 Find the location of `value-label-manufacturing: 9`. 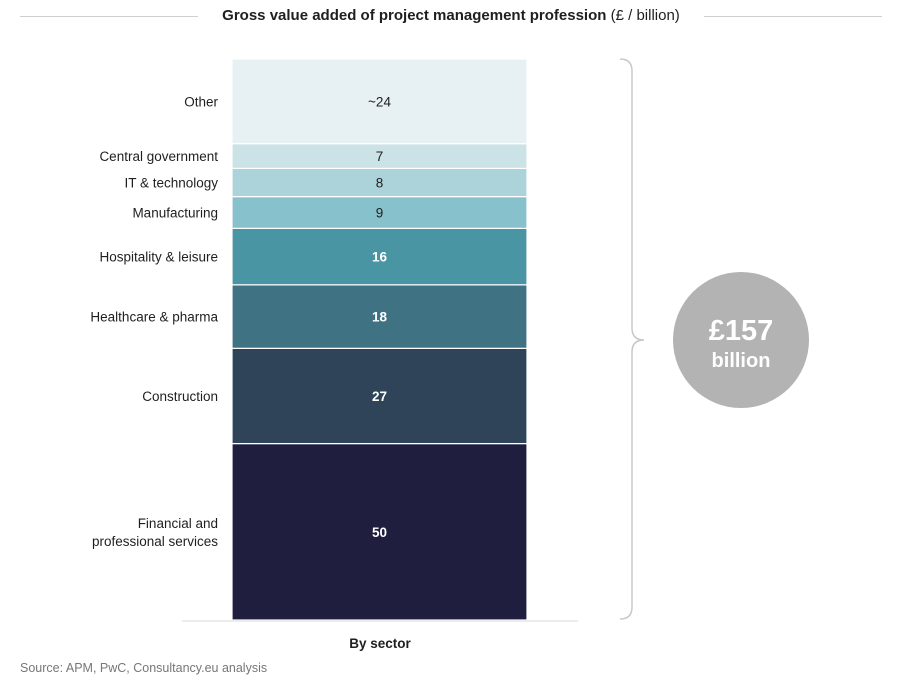

value-label-manufacturing: 9 is located at coordinates (380, 212).